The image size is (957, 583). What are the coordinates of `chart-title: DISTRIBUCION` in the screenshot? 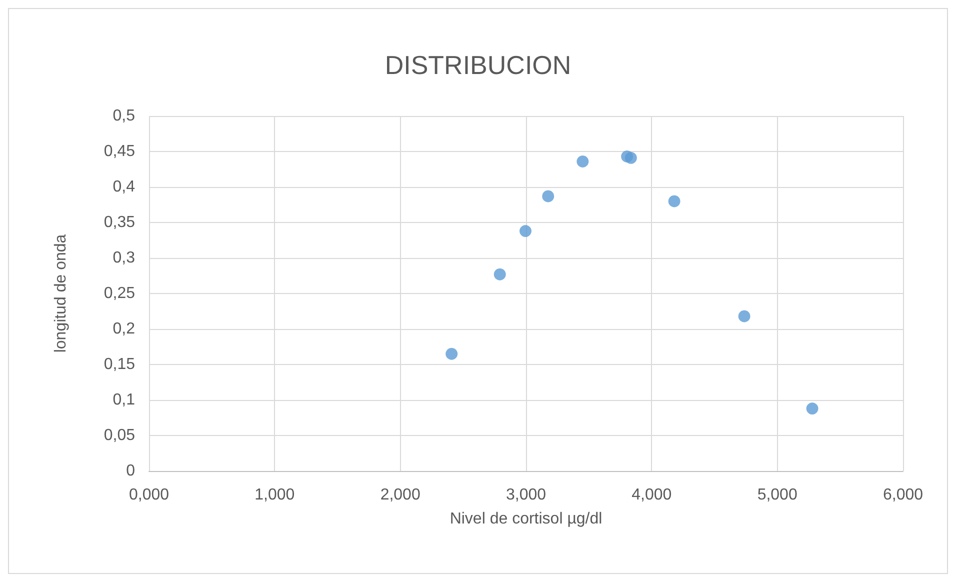 It's located at (478, 65).